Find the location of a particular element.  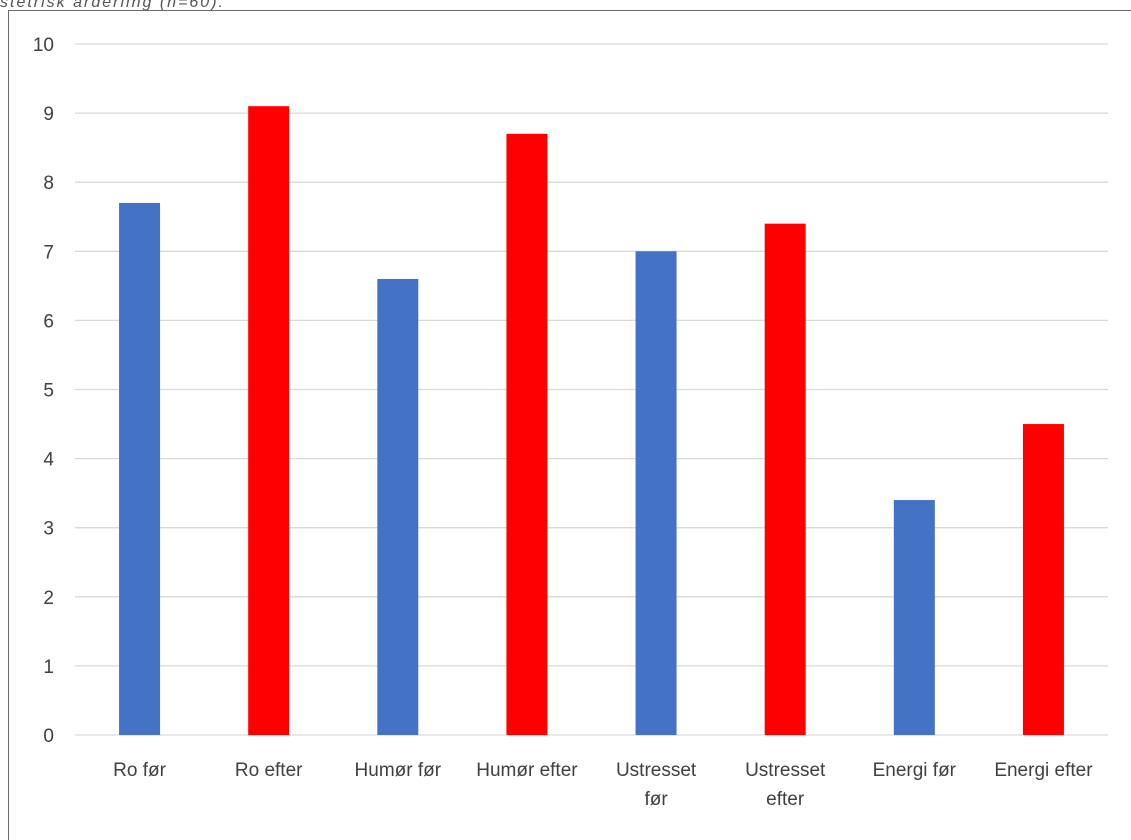

y-tick-label: 10 is located at coordinates (43, 45).